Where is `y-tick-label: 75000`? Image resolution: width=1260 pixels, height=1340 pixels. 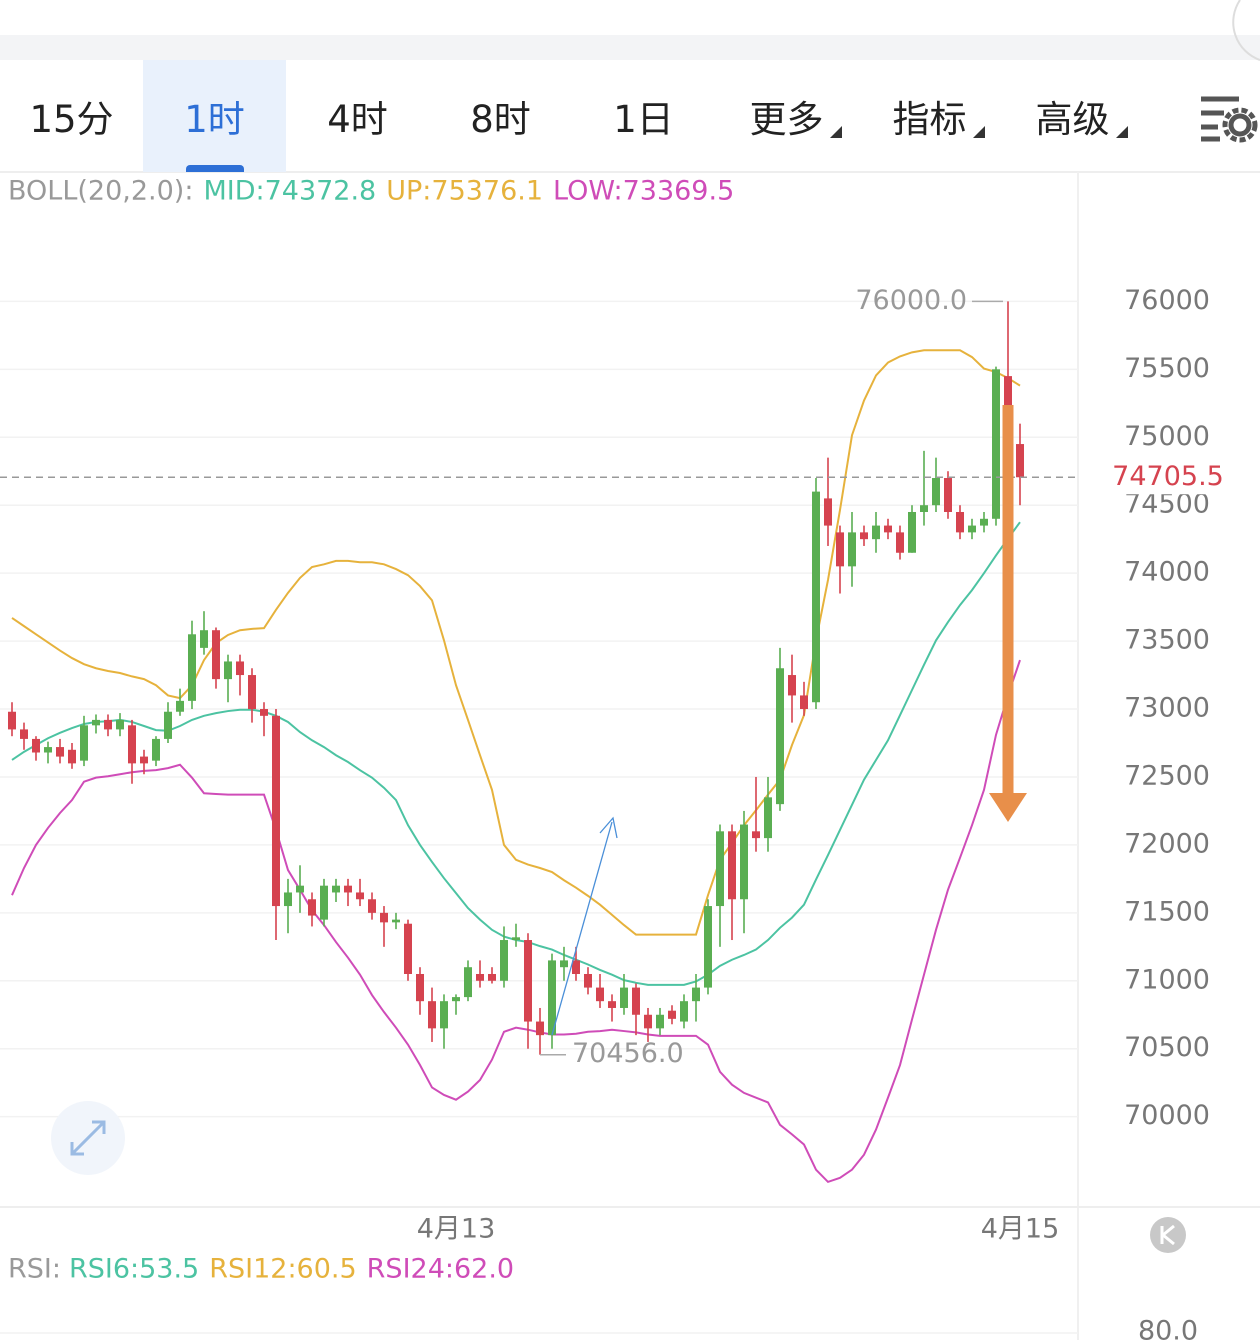
y-tick-label: 75000 is located at coordinates (1167, 436).